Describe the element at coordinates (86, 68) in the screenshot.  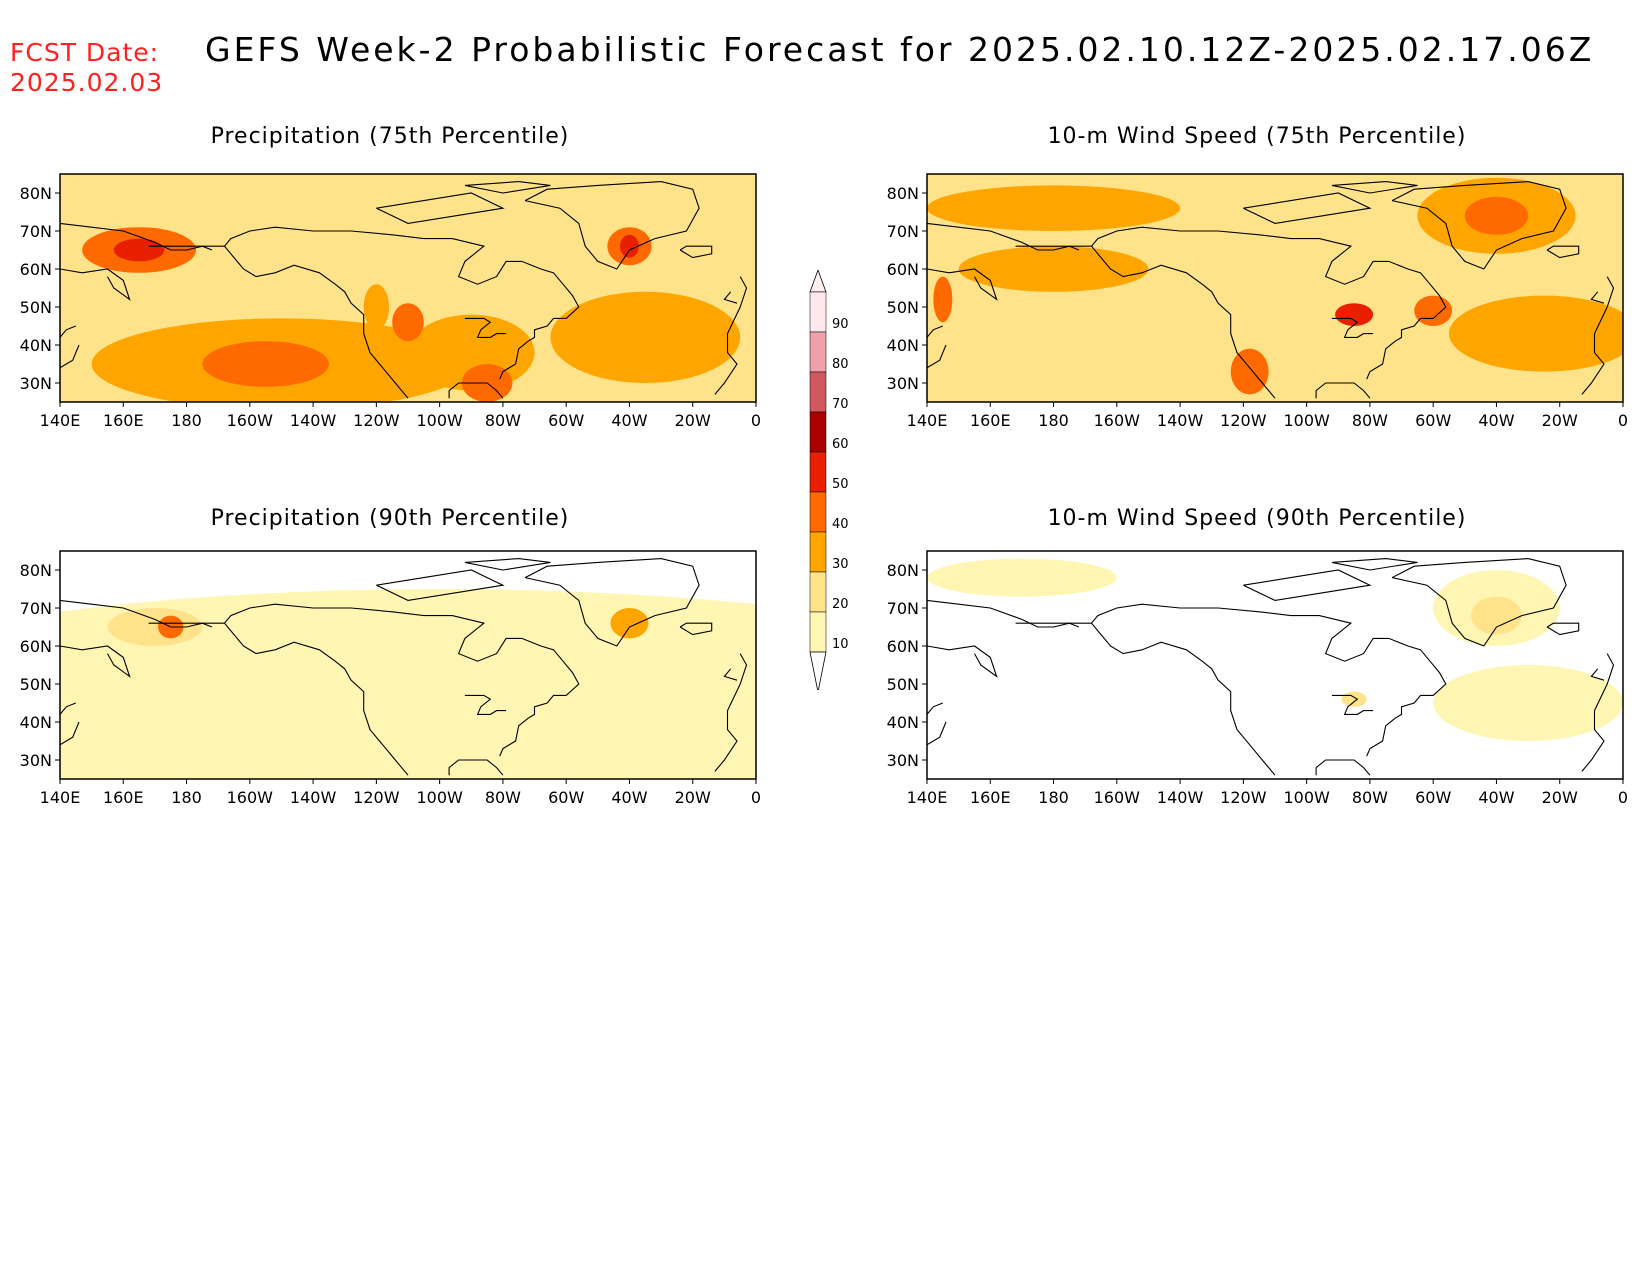
I see `forecast-date-block: FCST Date: 2025.02.03` at that location.